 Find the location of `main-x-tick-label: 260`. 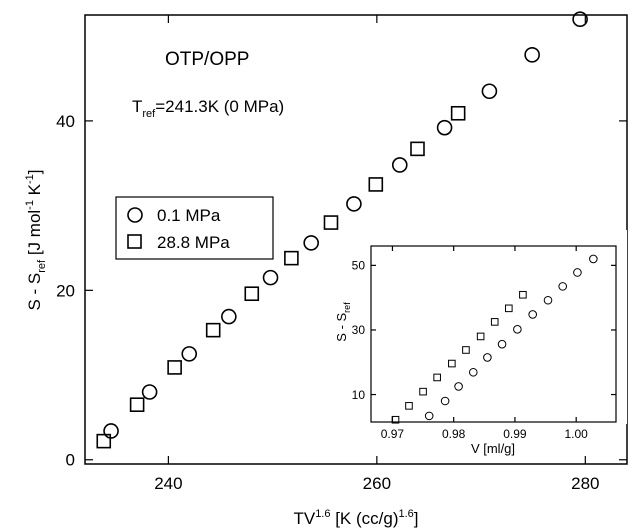

main-x-tick-label: 260 is located at coordinates (377, 483).